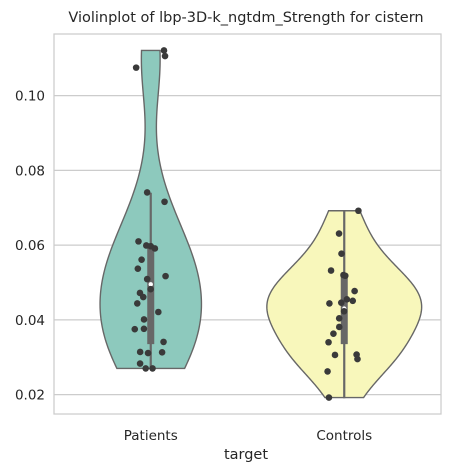 This screenshot has width=450, height=473. I want to click on x-tick-label: Patients, so click(151, 436).